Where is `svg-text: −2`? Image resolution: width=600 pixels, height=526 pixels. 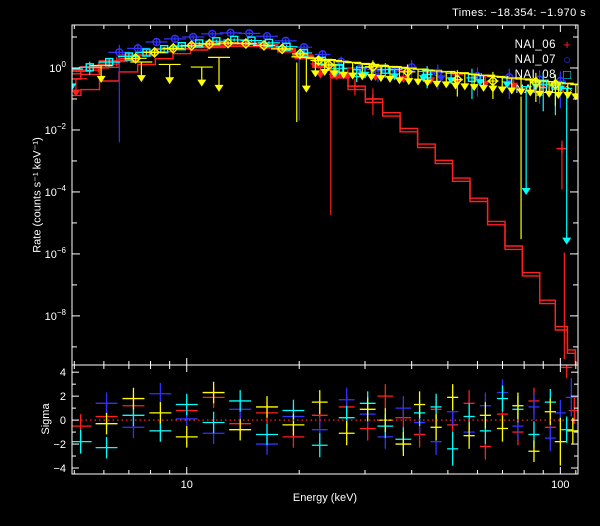
svg-text: −2 is located at coordinates (59, 445).